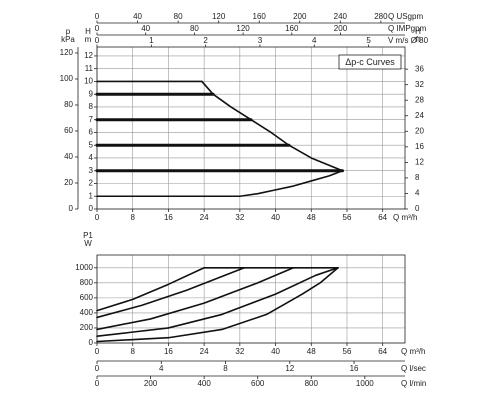 The height and width of the screenshot is (400, 500). I want to click on x-tick-label: 200, so click(151, 383).